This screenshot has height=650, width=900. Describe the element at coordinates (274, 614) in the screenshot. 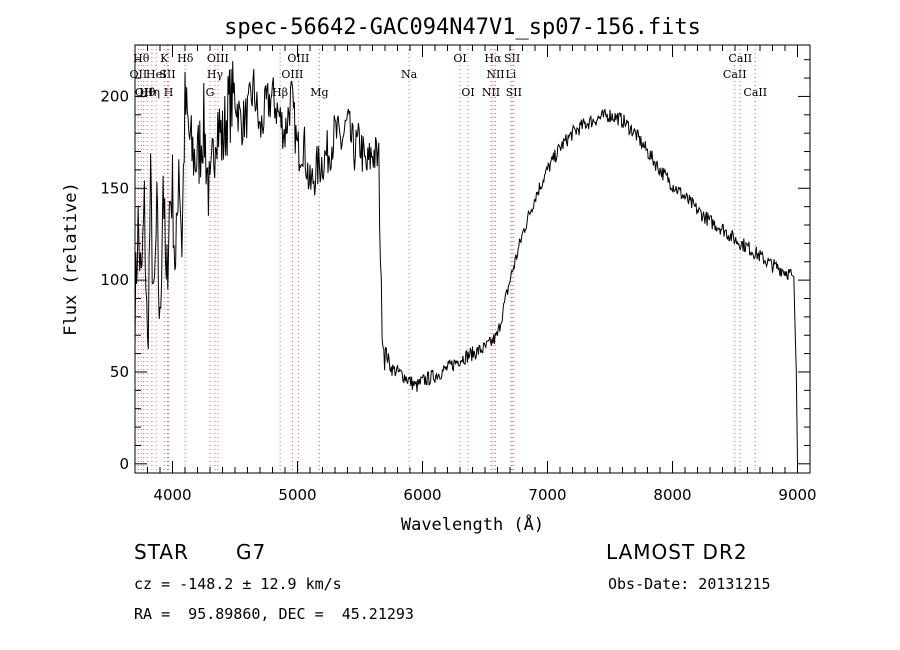

I see `coordinates-text: RA = 95.89860, DEC = 45.21293` at that location.